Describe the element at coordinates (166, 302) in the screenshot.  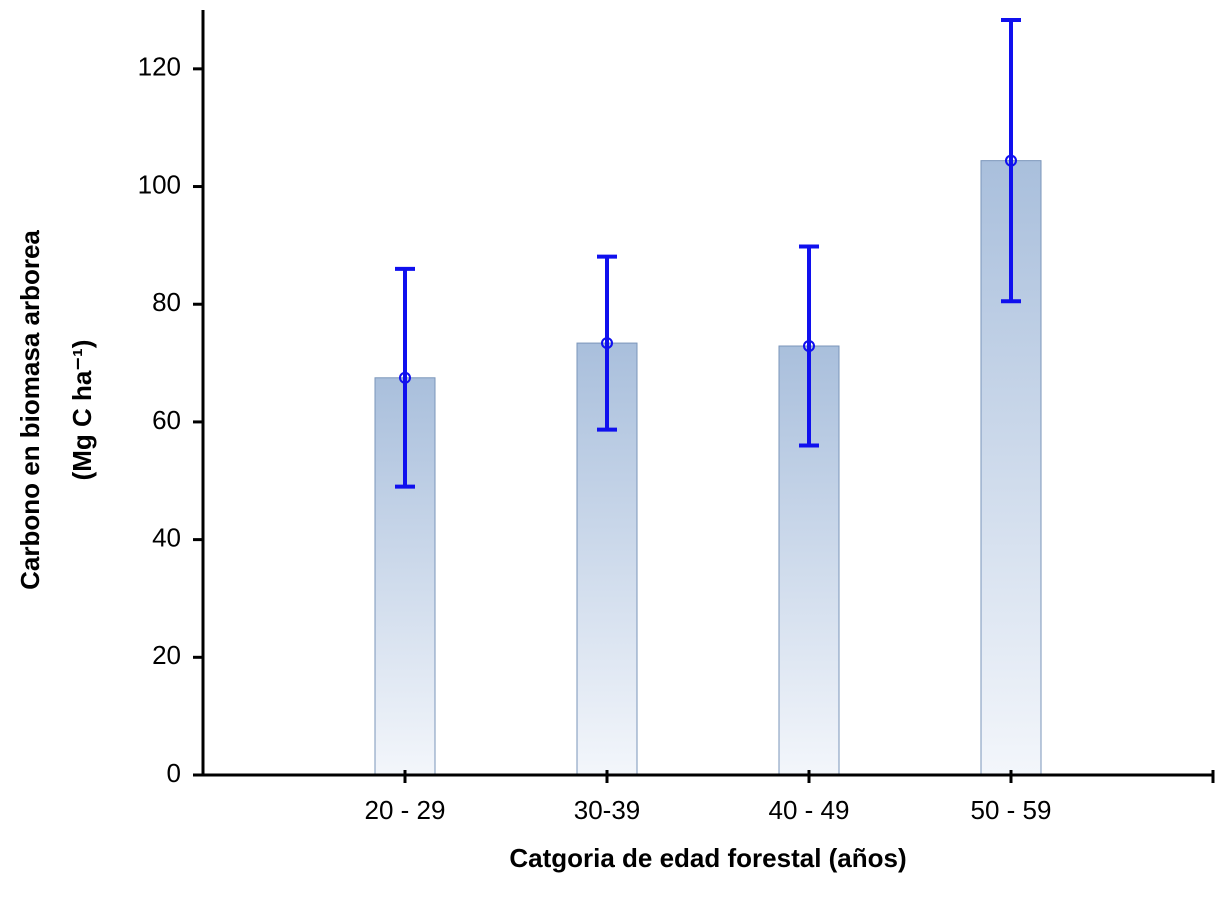
I see `y-tick-label: 80` at that location.